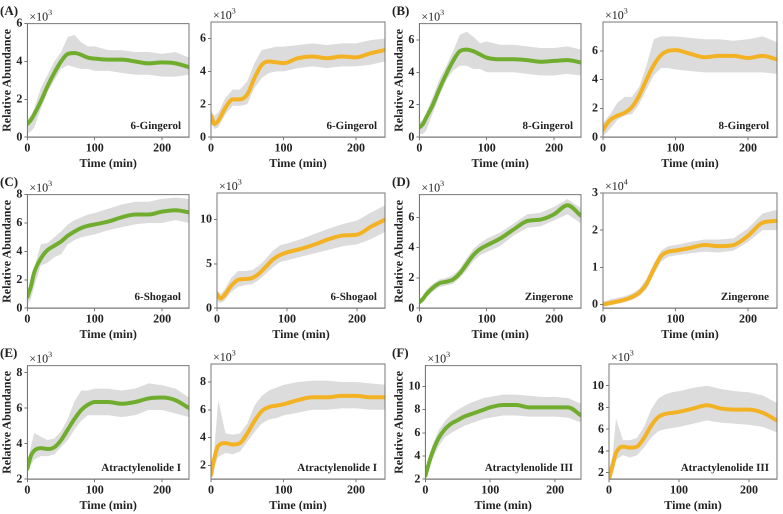 The width and height of the screenshot is (783, 514). Describe the element at coordinates (155, 126) in the screenshot. I see `annotation: 6-Gingerol` at that location.